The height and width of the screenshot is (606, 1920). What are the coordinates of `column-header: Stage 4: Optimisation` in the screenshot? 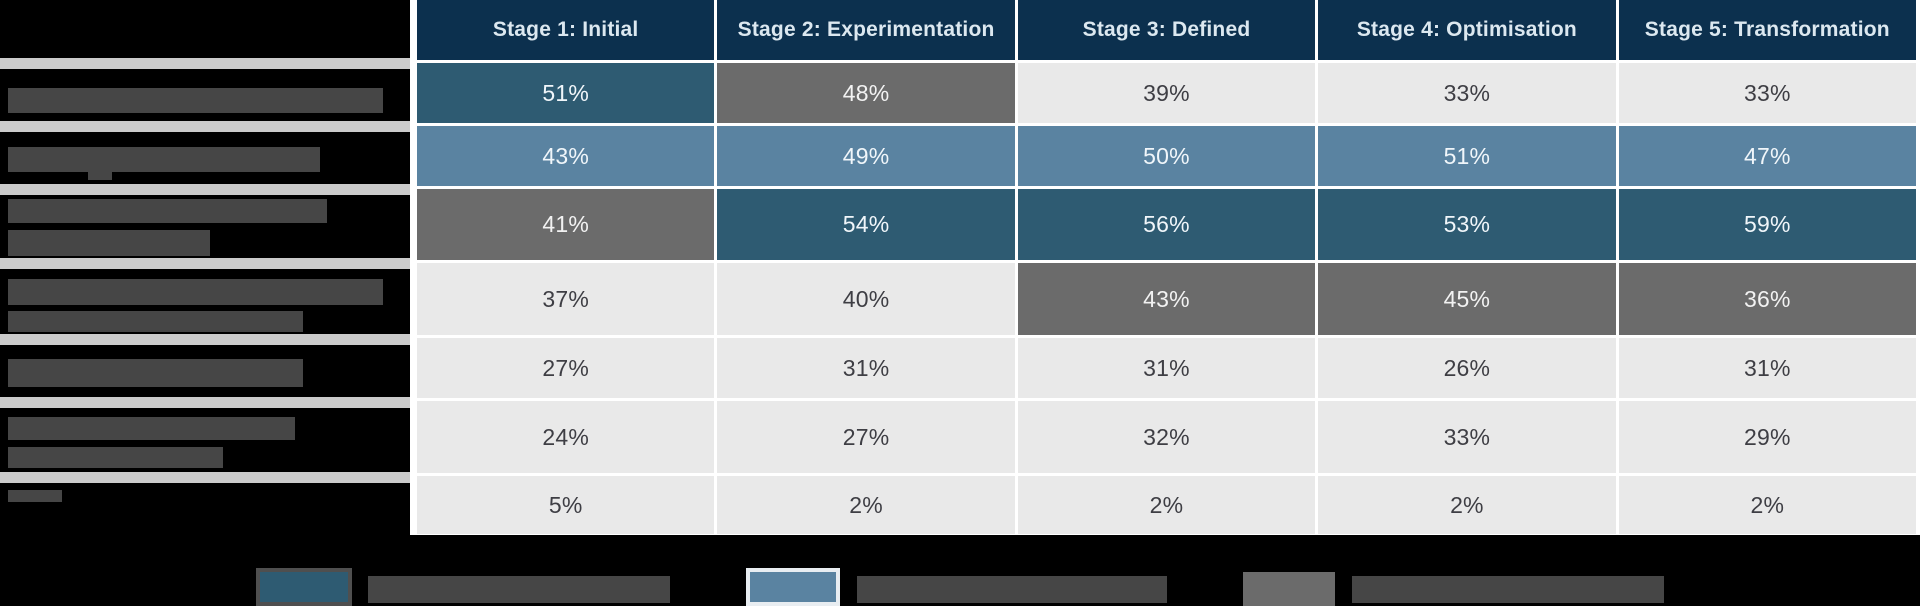 It's located at (1467, 30).